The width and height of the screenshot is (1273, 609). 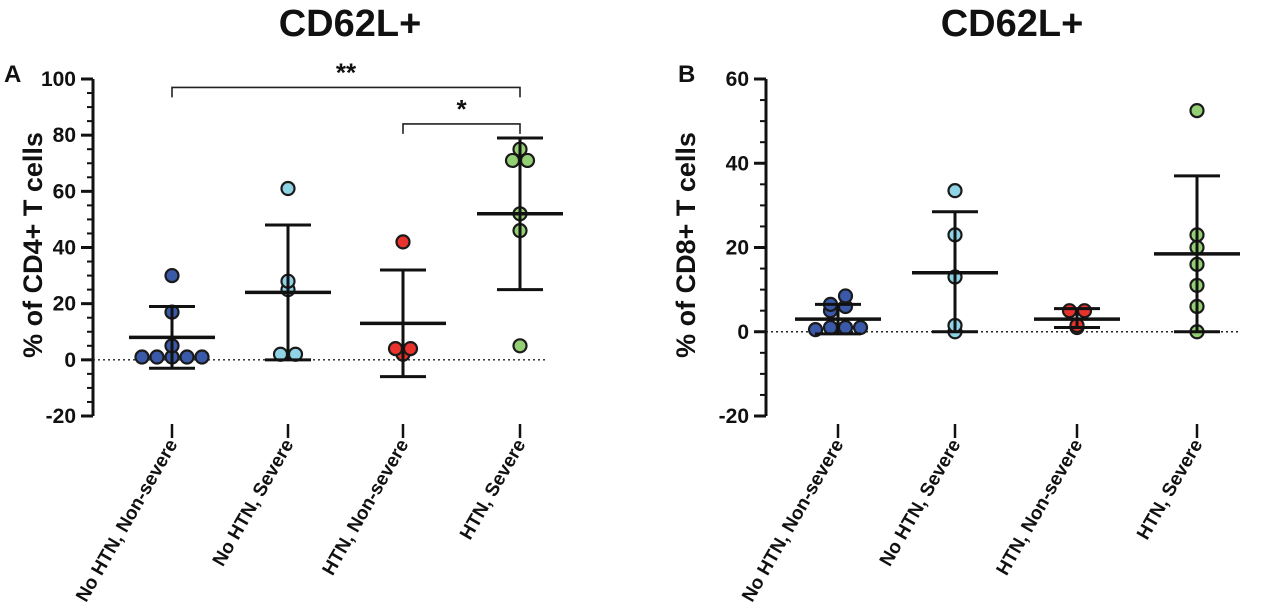 What do you see at coordinates (686, 245) in the screenshot?
I see `panel-b-y-axis-label: % of CD8+ T cells` at bounding box center [686, 245].